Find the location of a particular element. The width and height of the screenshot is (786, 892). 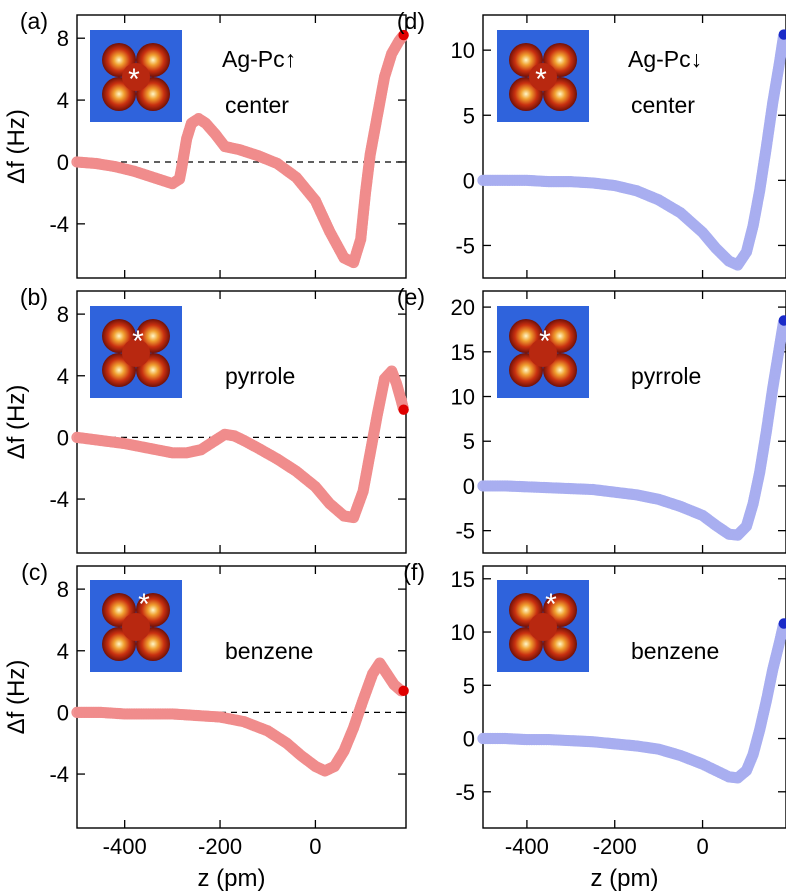

chart-panel-e: 20 15 10 5 0 -5 (e) * pyrrole is located at coordinates (591, 419).